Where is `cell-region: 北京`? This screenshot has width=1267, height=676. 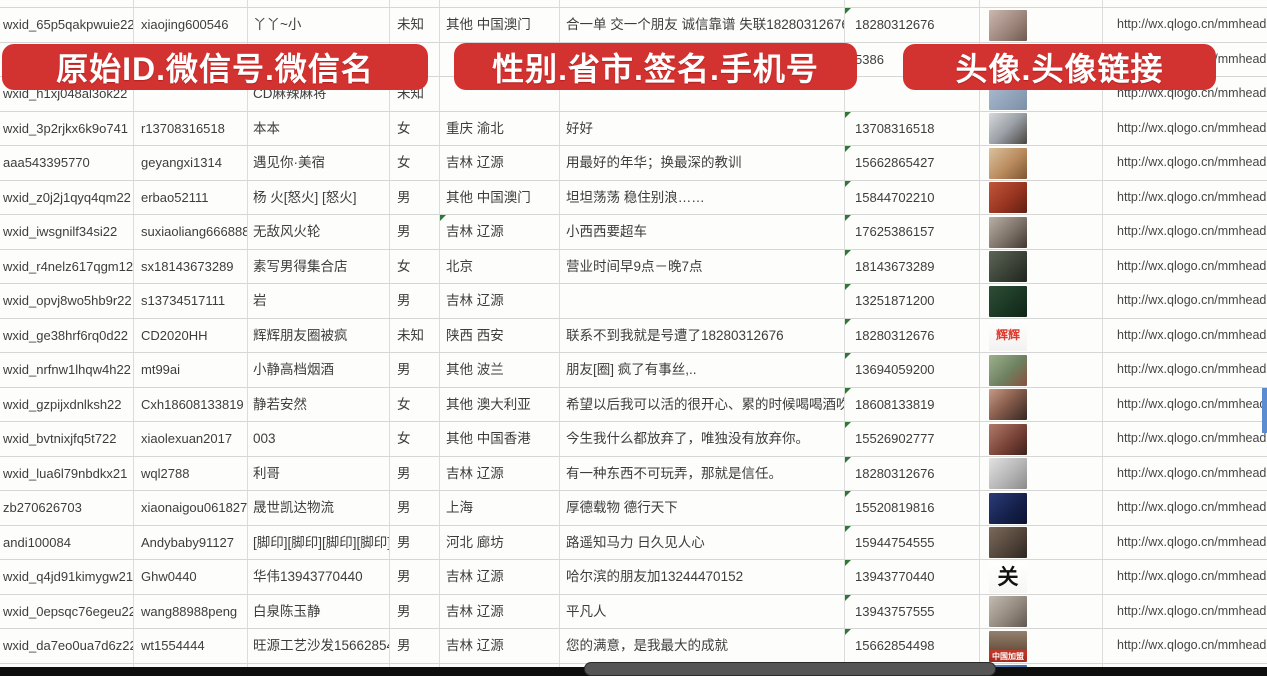
cell-region: 北京 is located at coordinates (500, 266).